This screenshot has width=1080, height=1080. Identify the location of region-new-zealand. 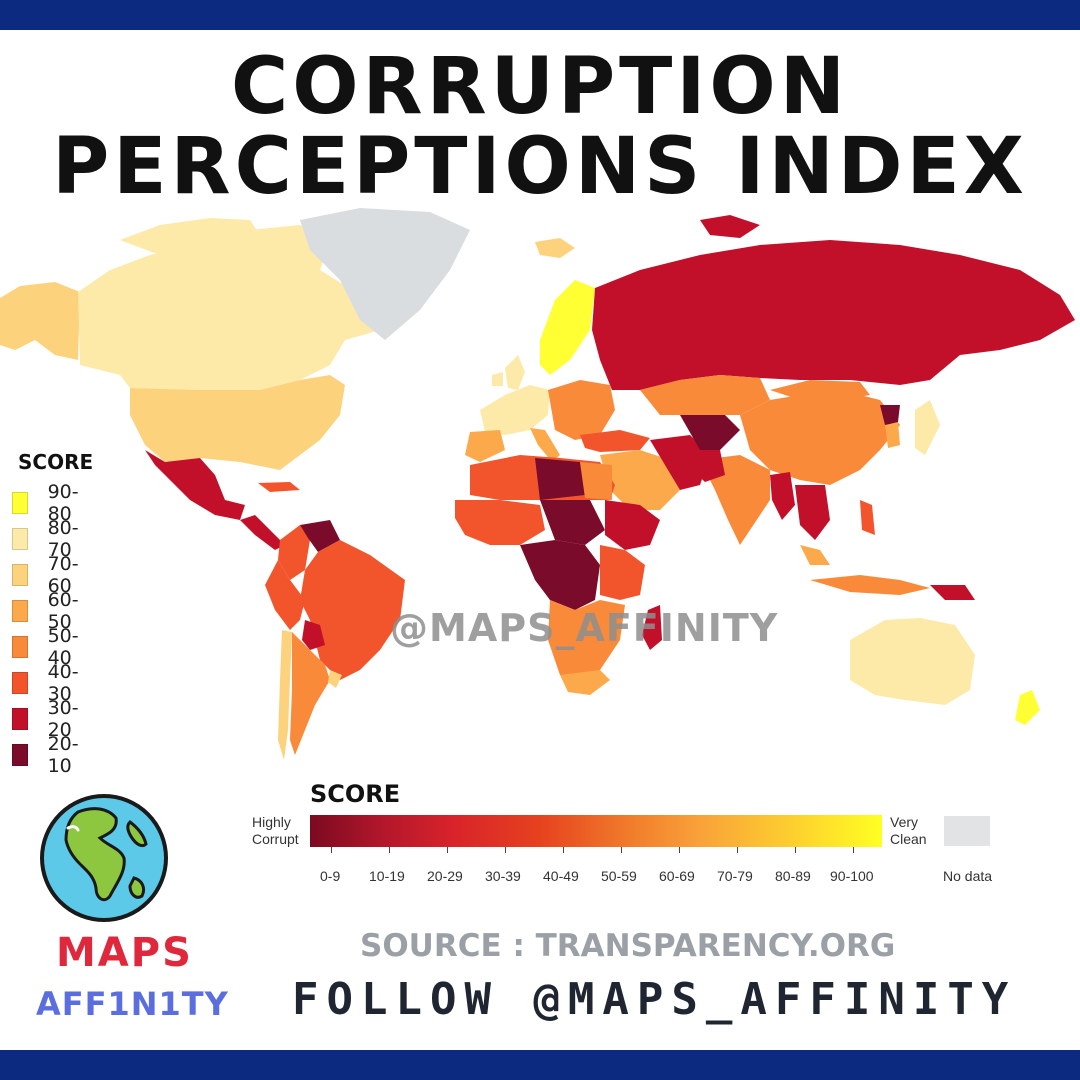
(1027, 707).